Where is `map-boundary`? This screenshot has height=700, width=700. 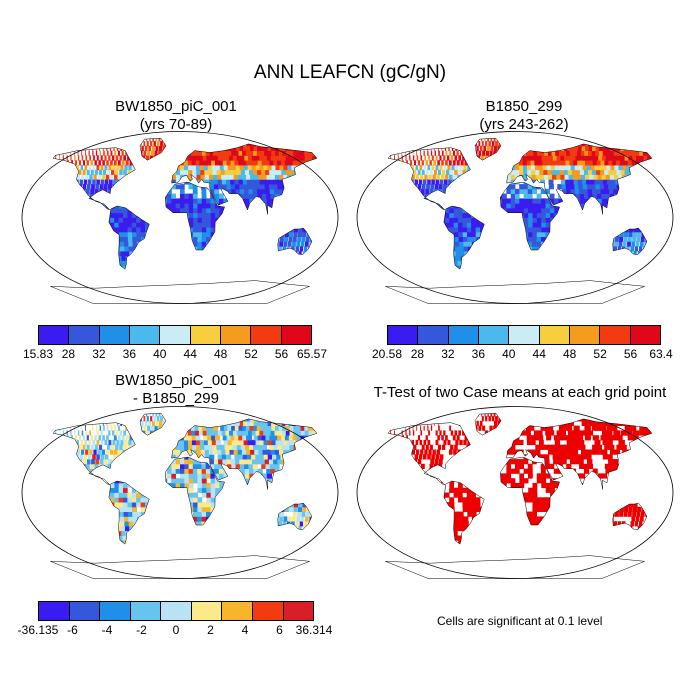 map-boundary is located at coordinates (515, 217).